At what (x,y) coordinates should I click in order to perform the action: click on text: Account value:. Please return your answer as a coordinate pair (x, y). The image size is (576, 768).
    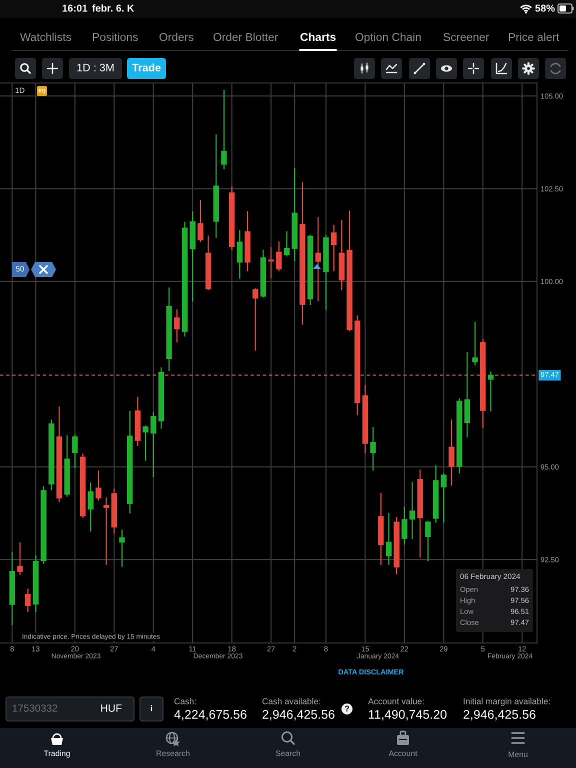
    Looking at the image, I should click on (396, 701).